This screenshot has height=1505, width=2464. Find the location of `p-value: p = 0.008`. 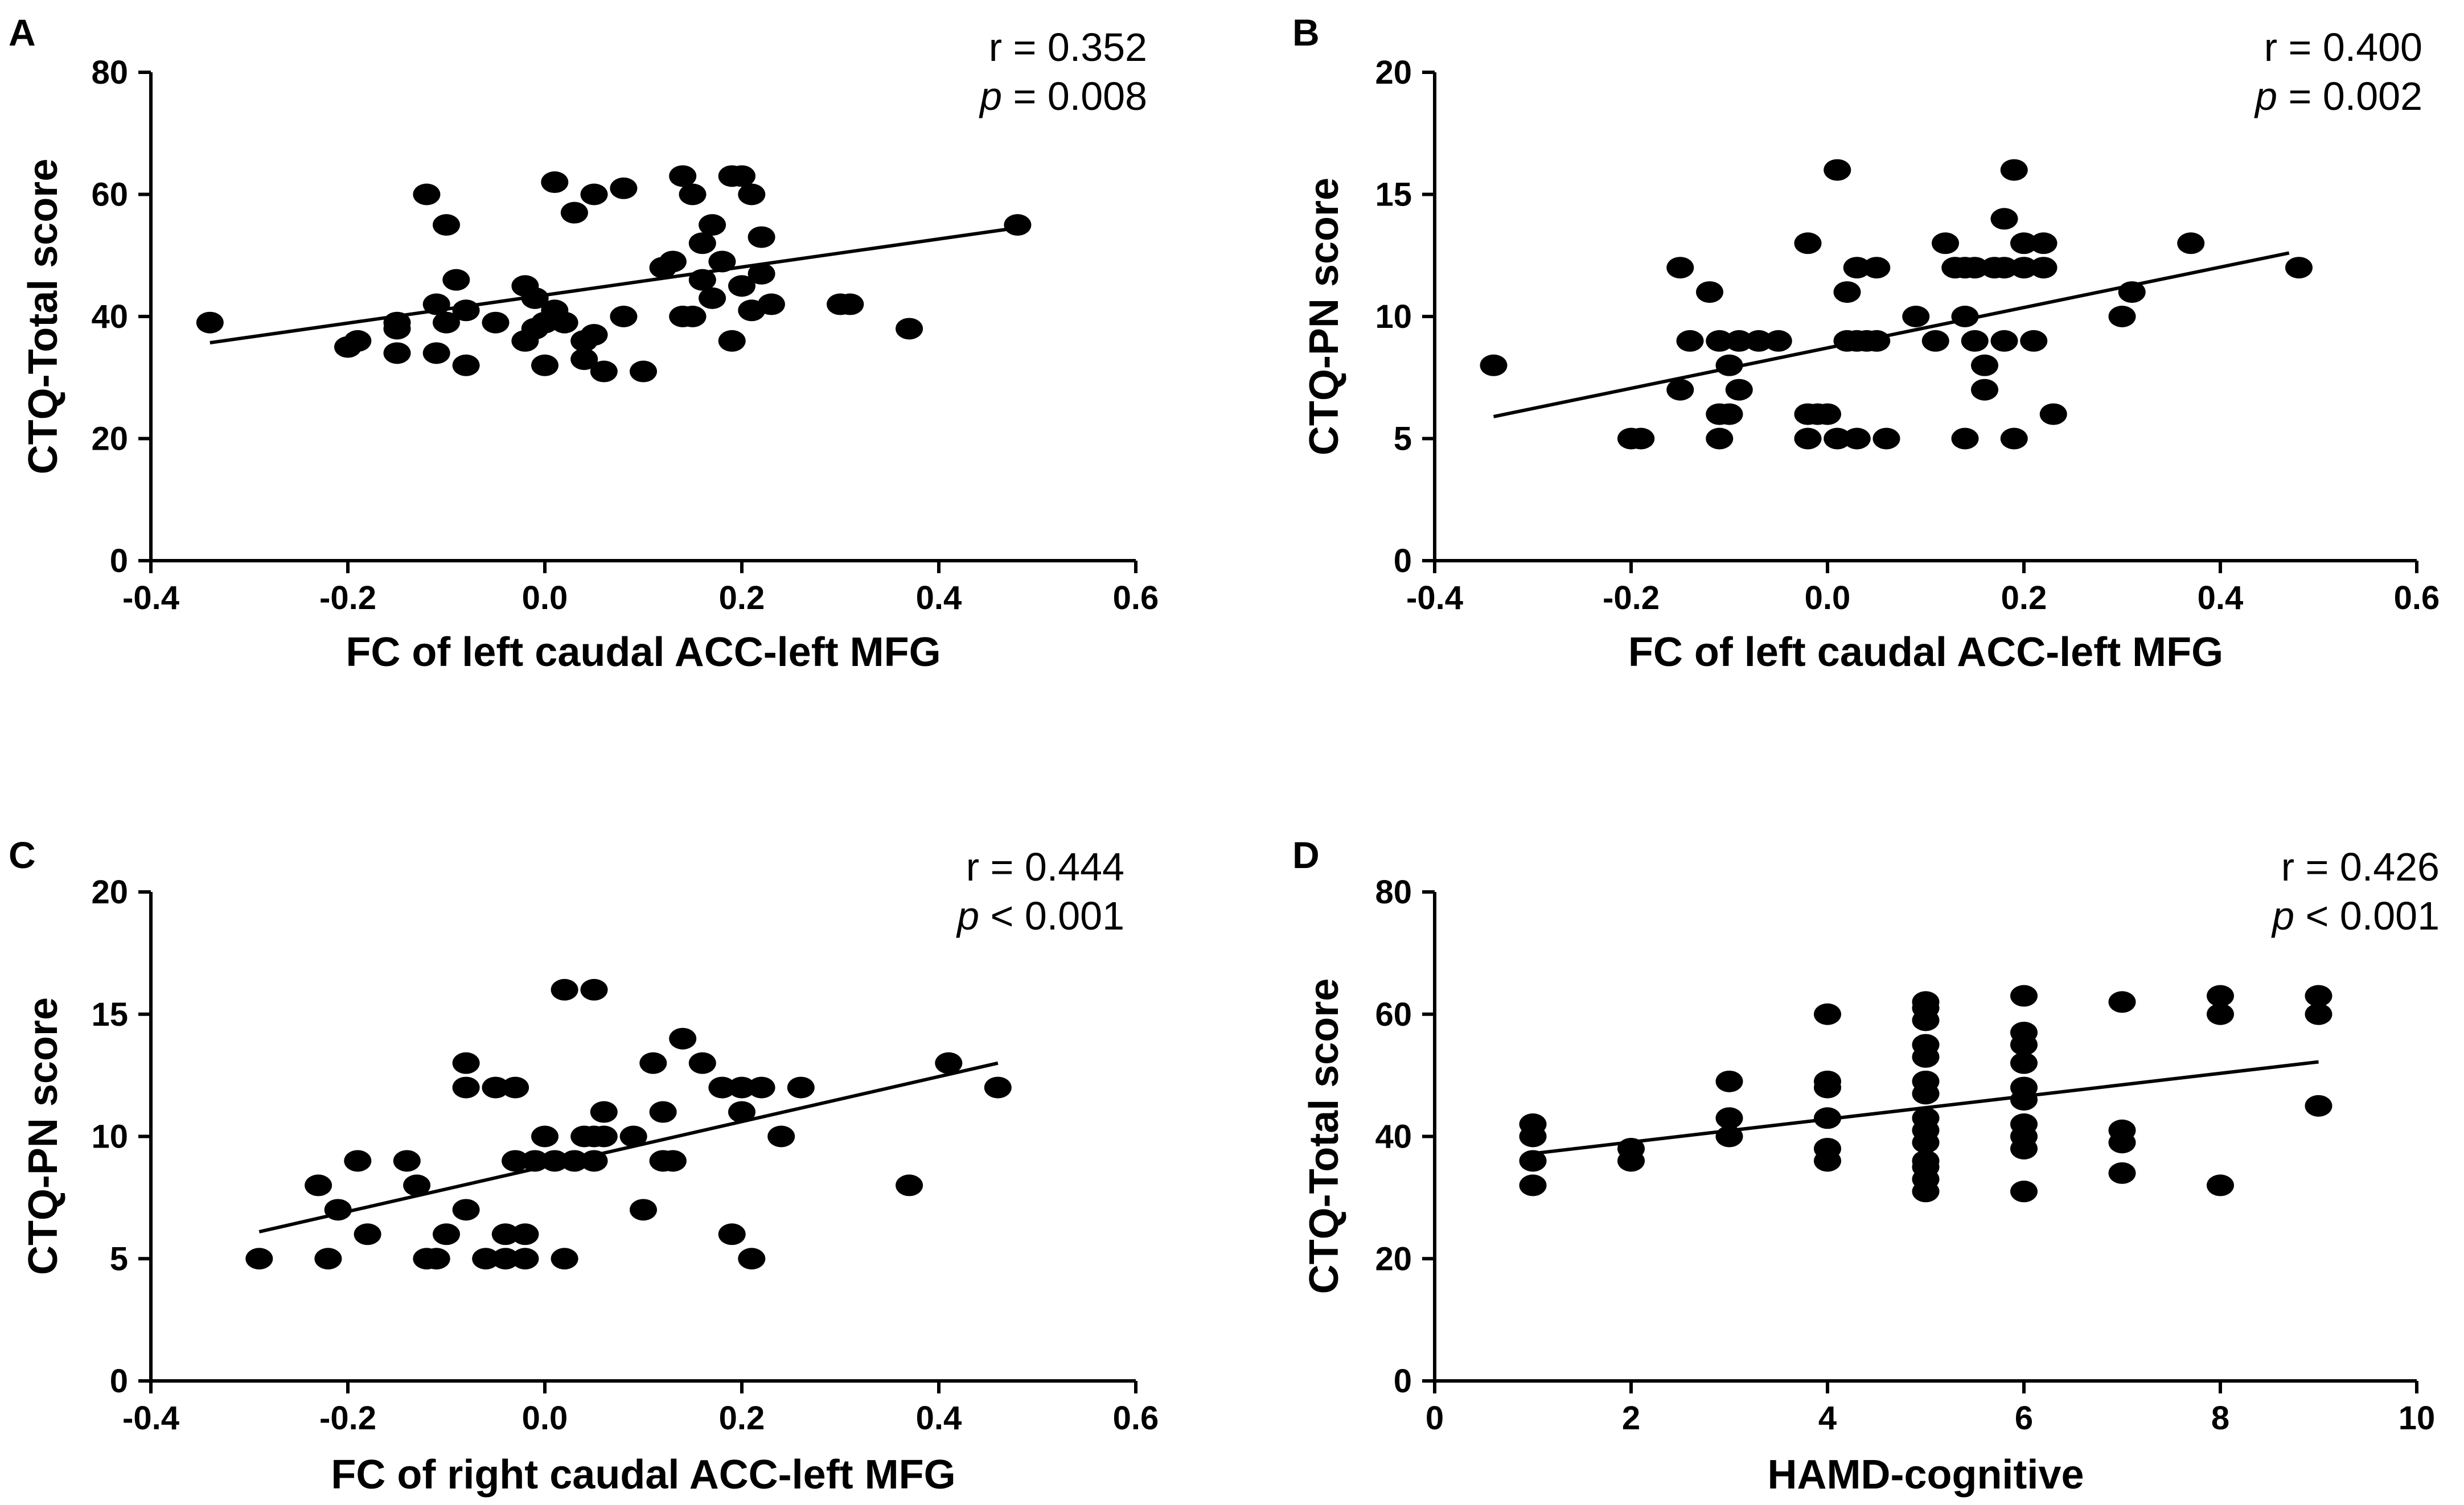

p-value: p = 0.008 is located at coordinates (1063, 96).